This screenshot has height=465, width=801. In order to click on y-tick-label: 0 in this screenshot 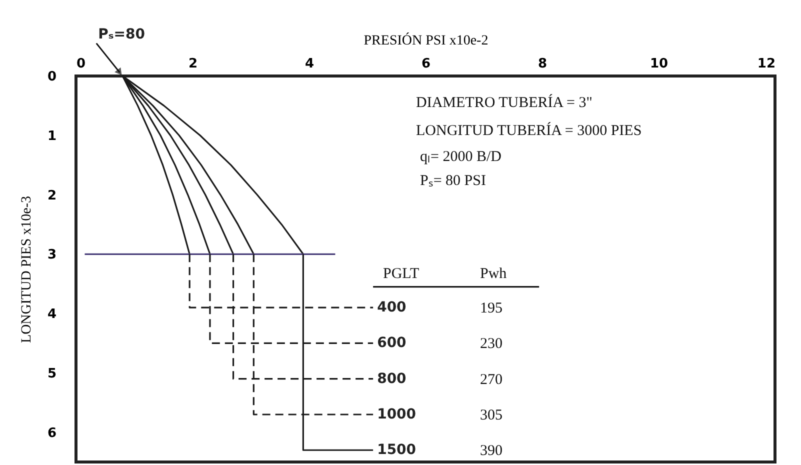, I will do `click(51, 77)`.